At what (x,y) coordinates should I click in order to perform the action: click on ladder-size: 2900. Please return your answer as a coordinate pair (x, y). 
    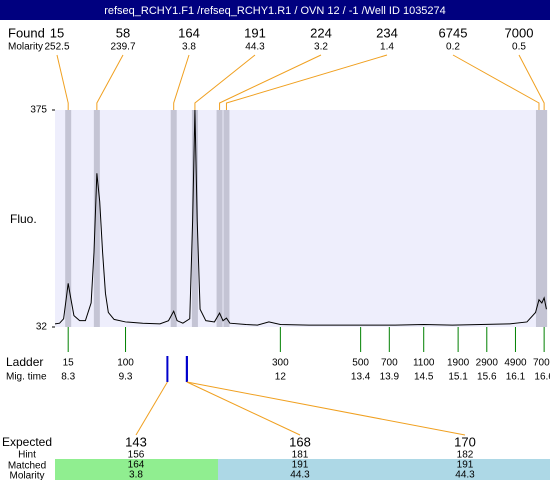
    Looking at the image, I should click on (487, 363).